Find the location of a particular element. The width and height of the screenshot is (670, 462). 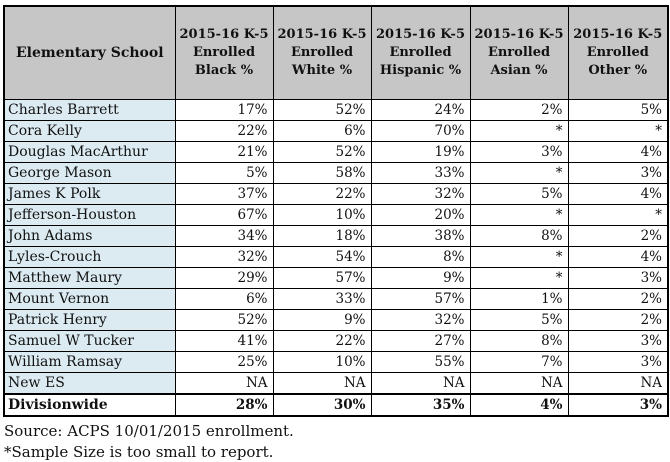

value-cell: 55% is located at coordinates (420, 361).